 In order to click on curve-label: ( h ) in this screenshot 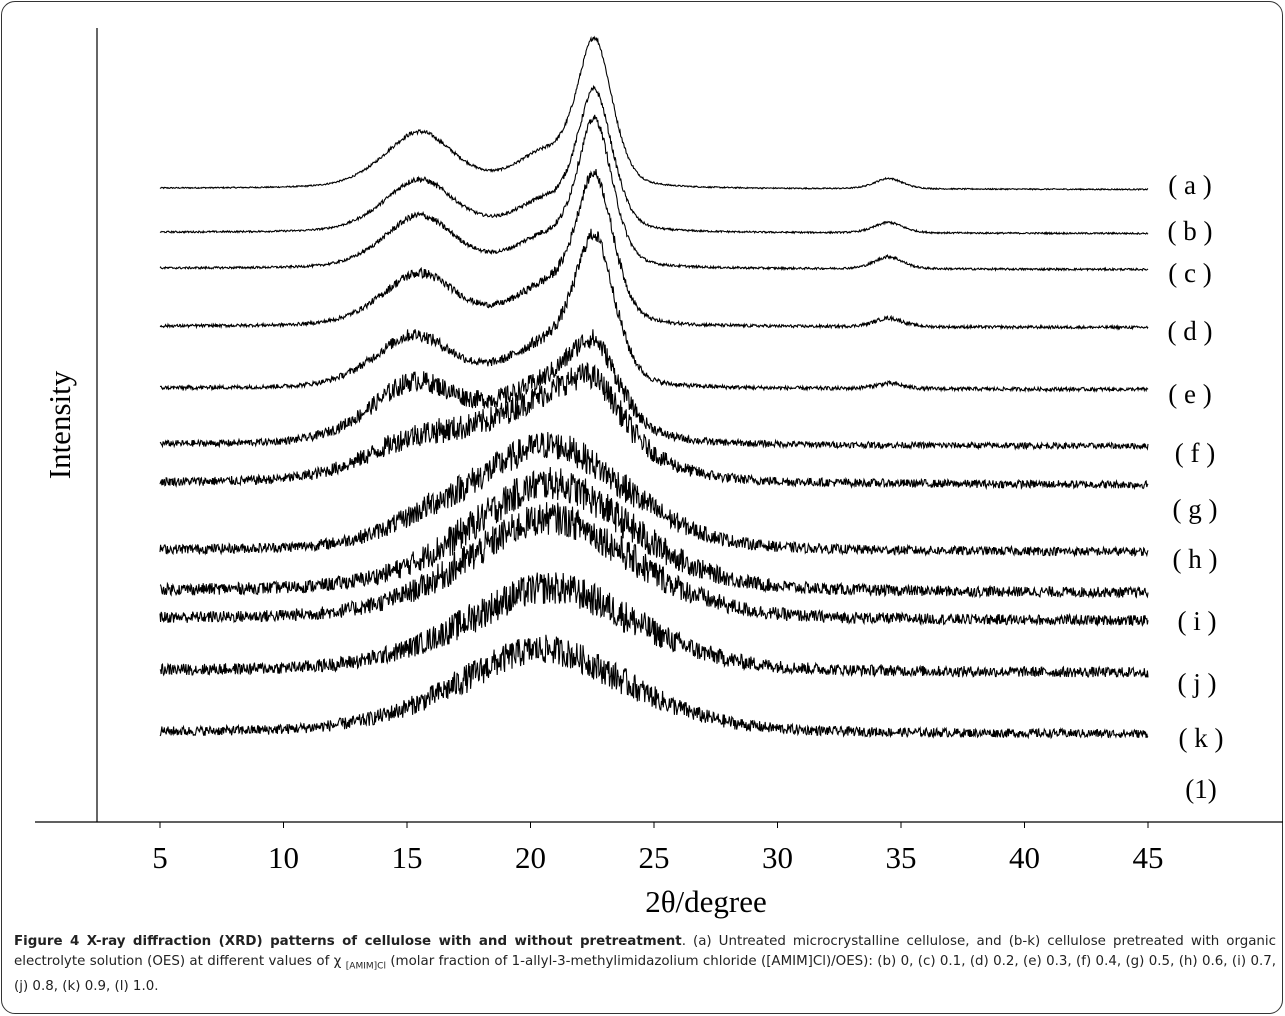, I will do `click(1195, 559)`.